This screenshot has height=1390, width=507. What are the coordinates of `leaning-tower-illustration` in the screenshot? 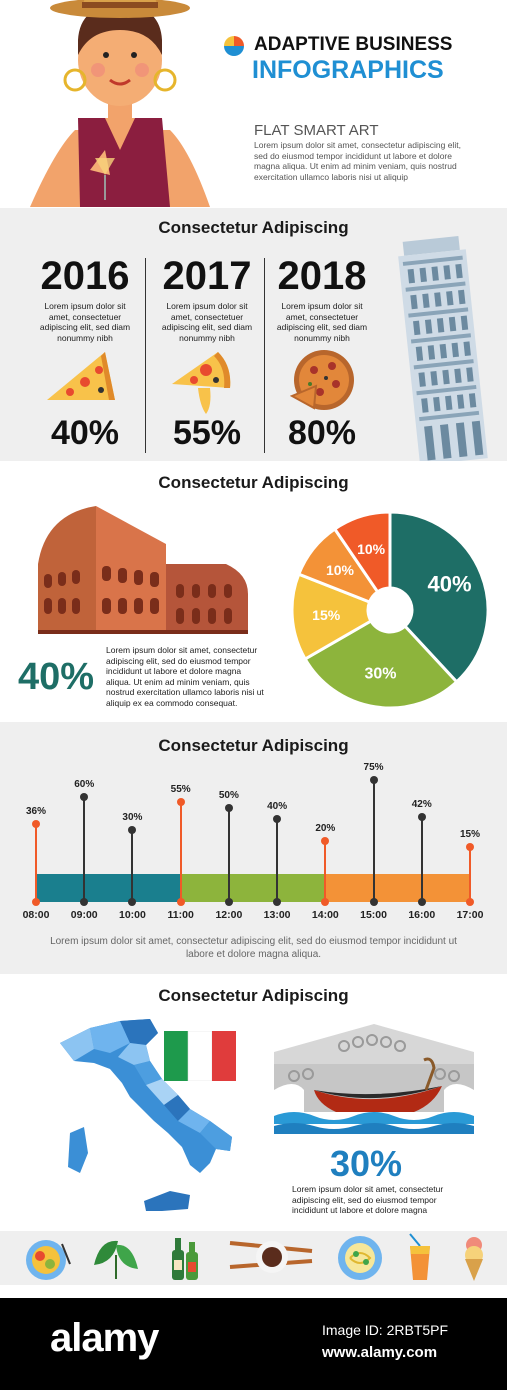 It's located at (443, 348).